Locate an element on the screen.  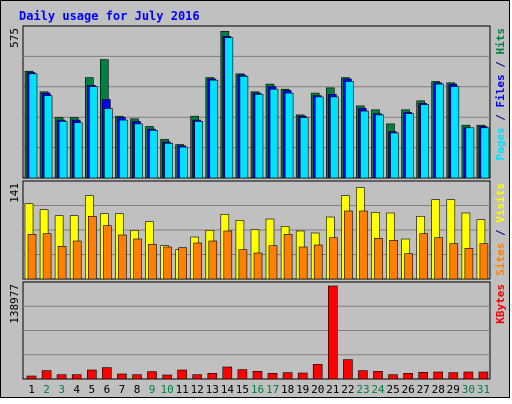
x-tick-label-day-28: 28 is located at coordinates (438, 389).